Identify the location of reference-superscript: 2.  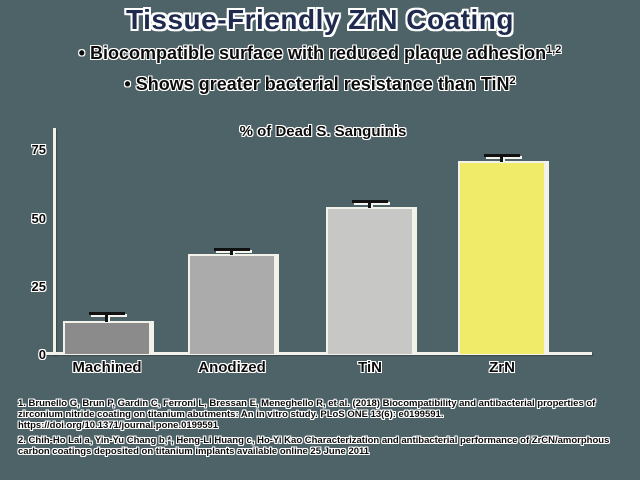
(512, 81).